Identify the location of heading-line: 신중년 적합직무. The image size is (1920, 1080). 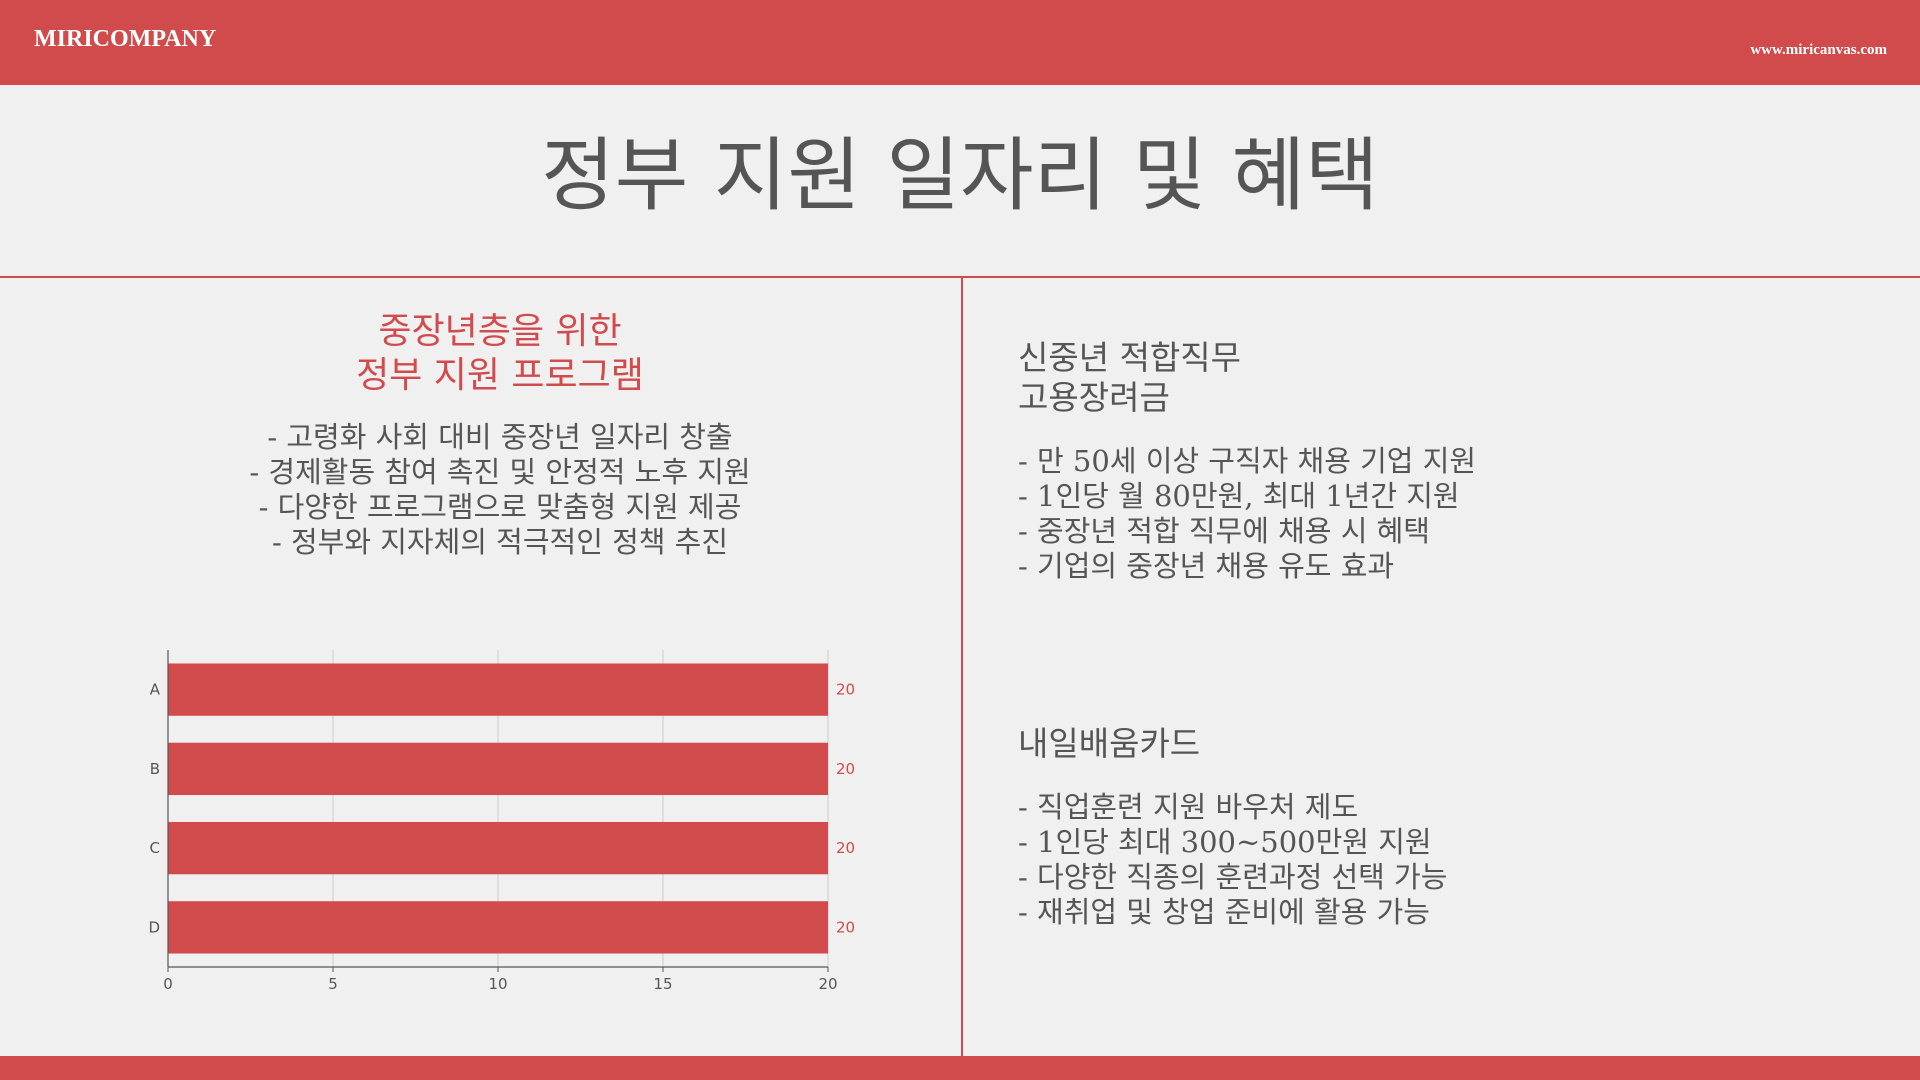
(1130, 357).